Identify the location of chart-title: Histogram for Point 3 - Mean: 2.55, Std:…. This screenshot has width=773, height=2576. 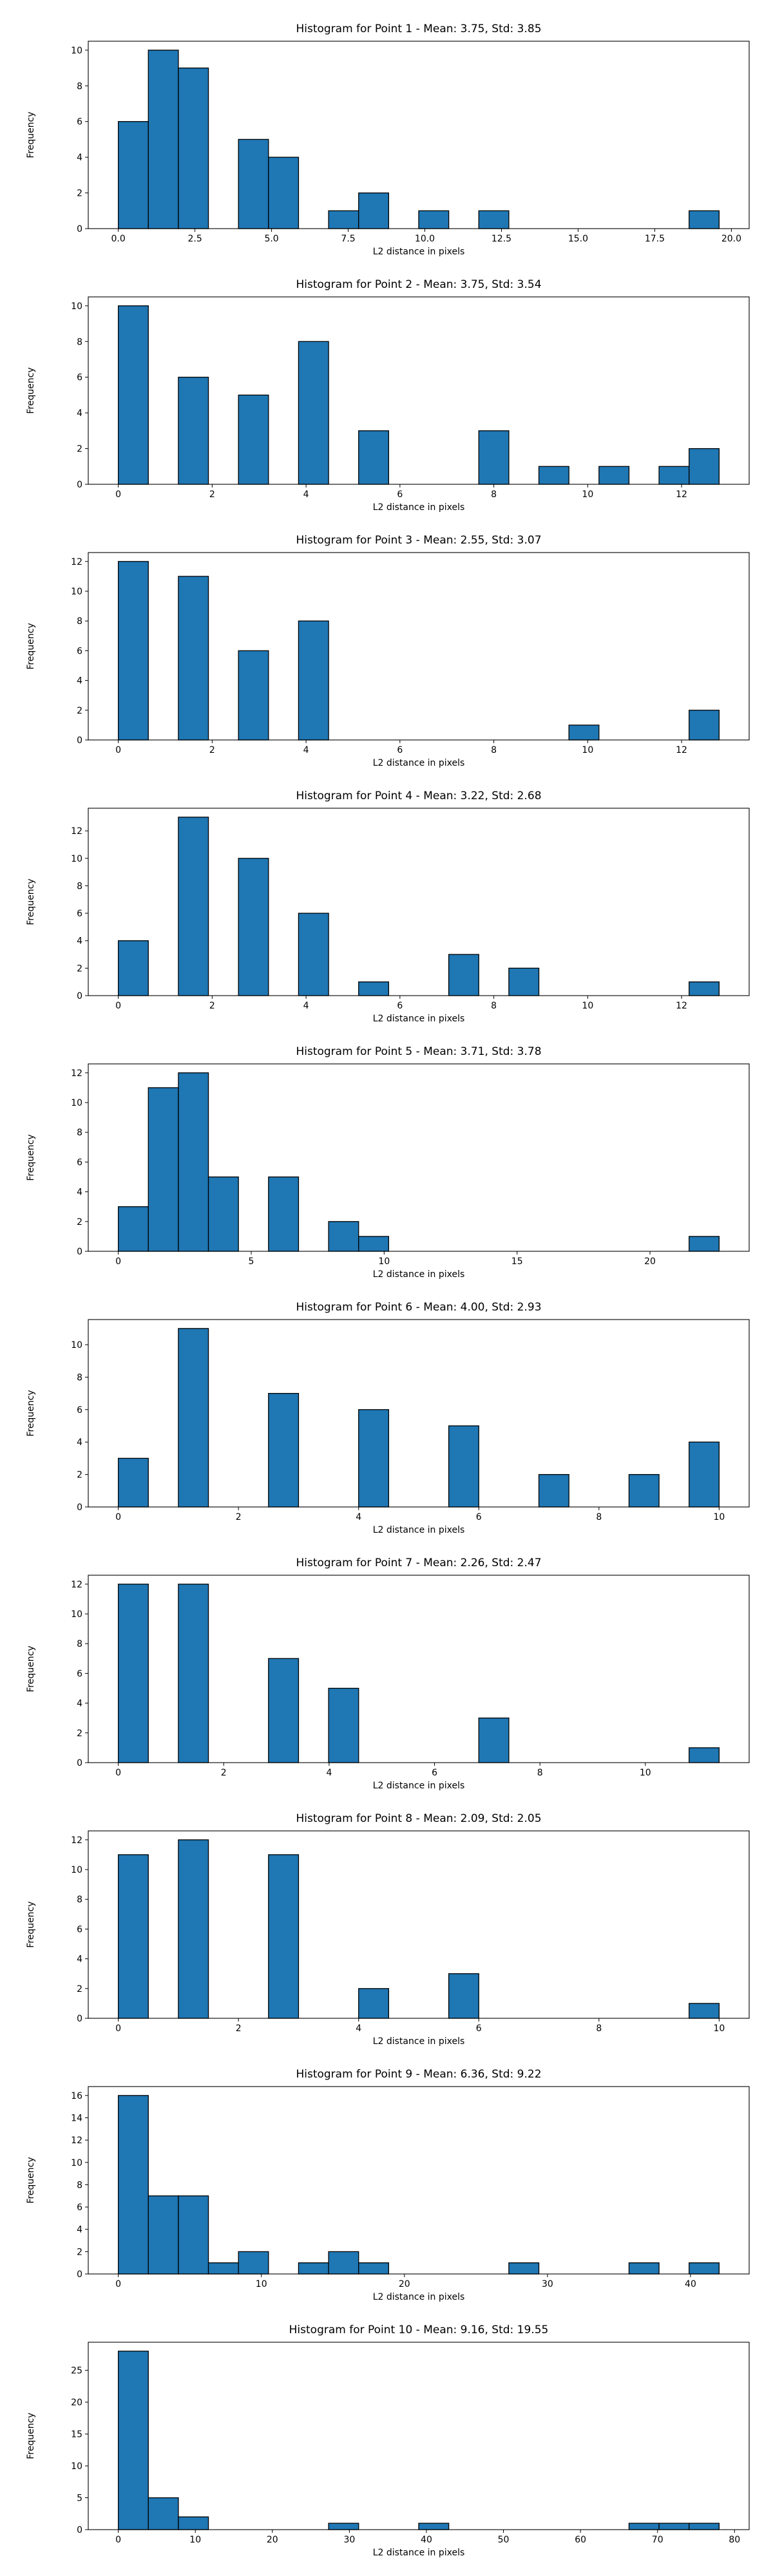
(418, 540).